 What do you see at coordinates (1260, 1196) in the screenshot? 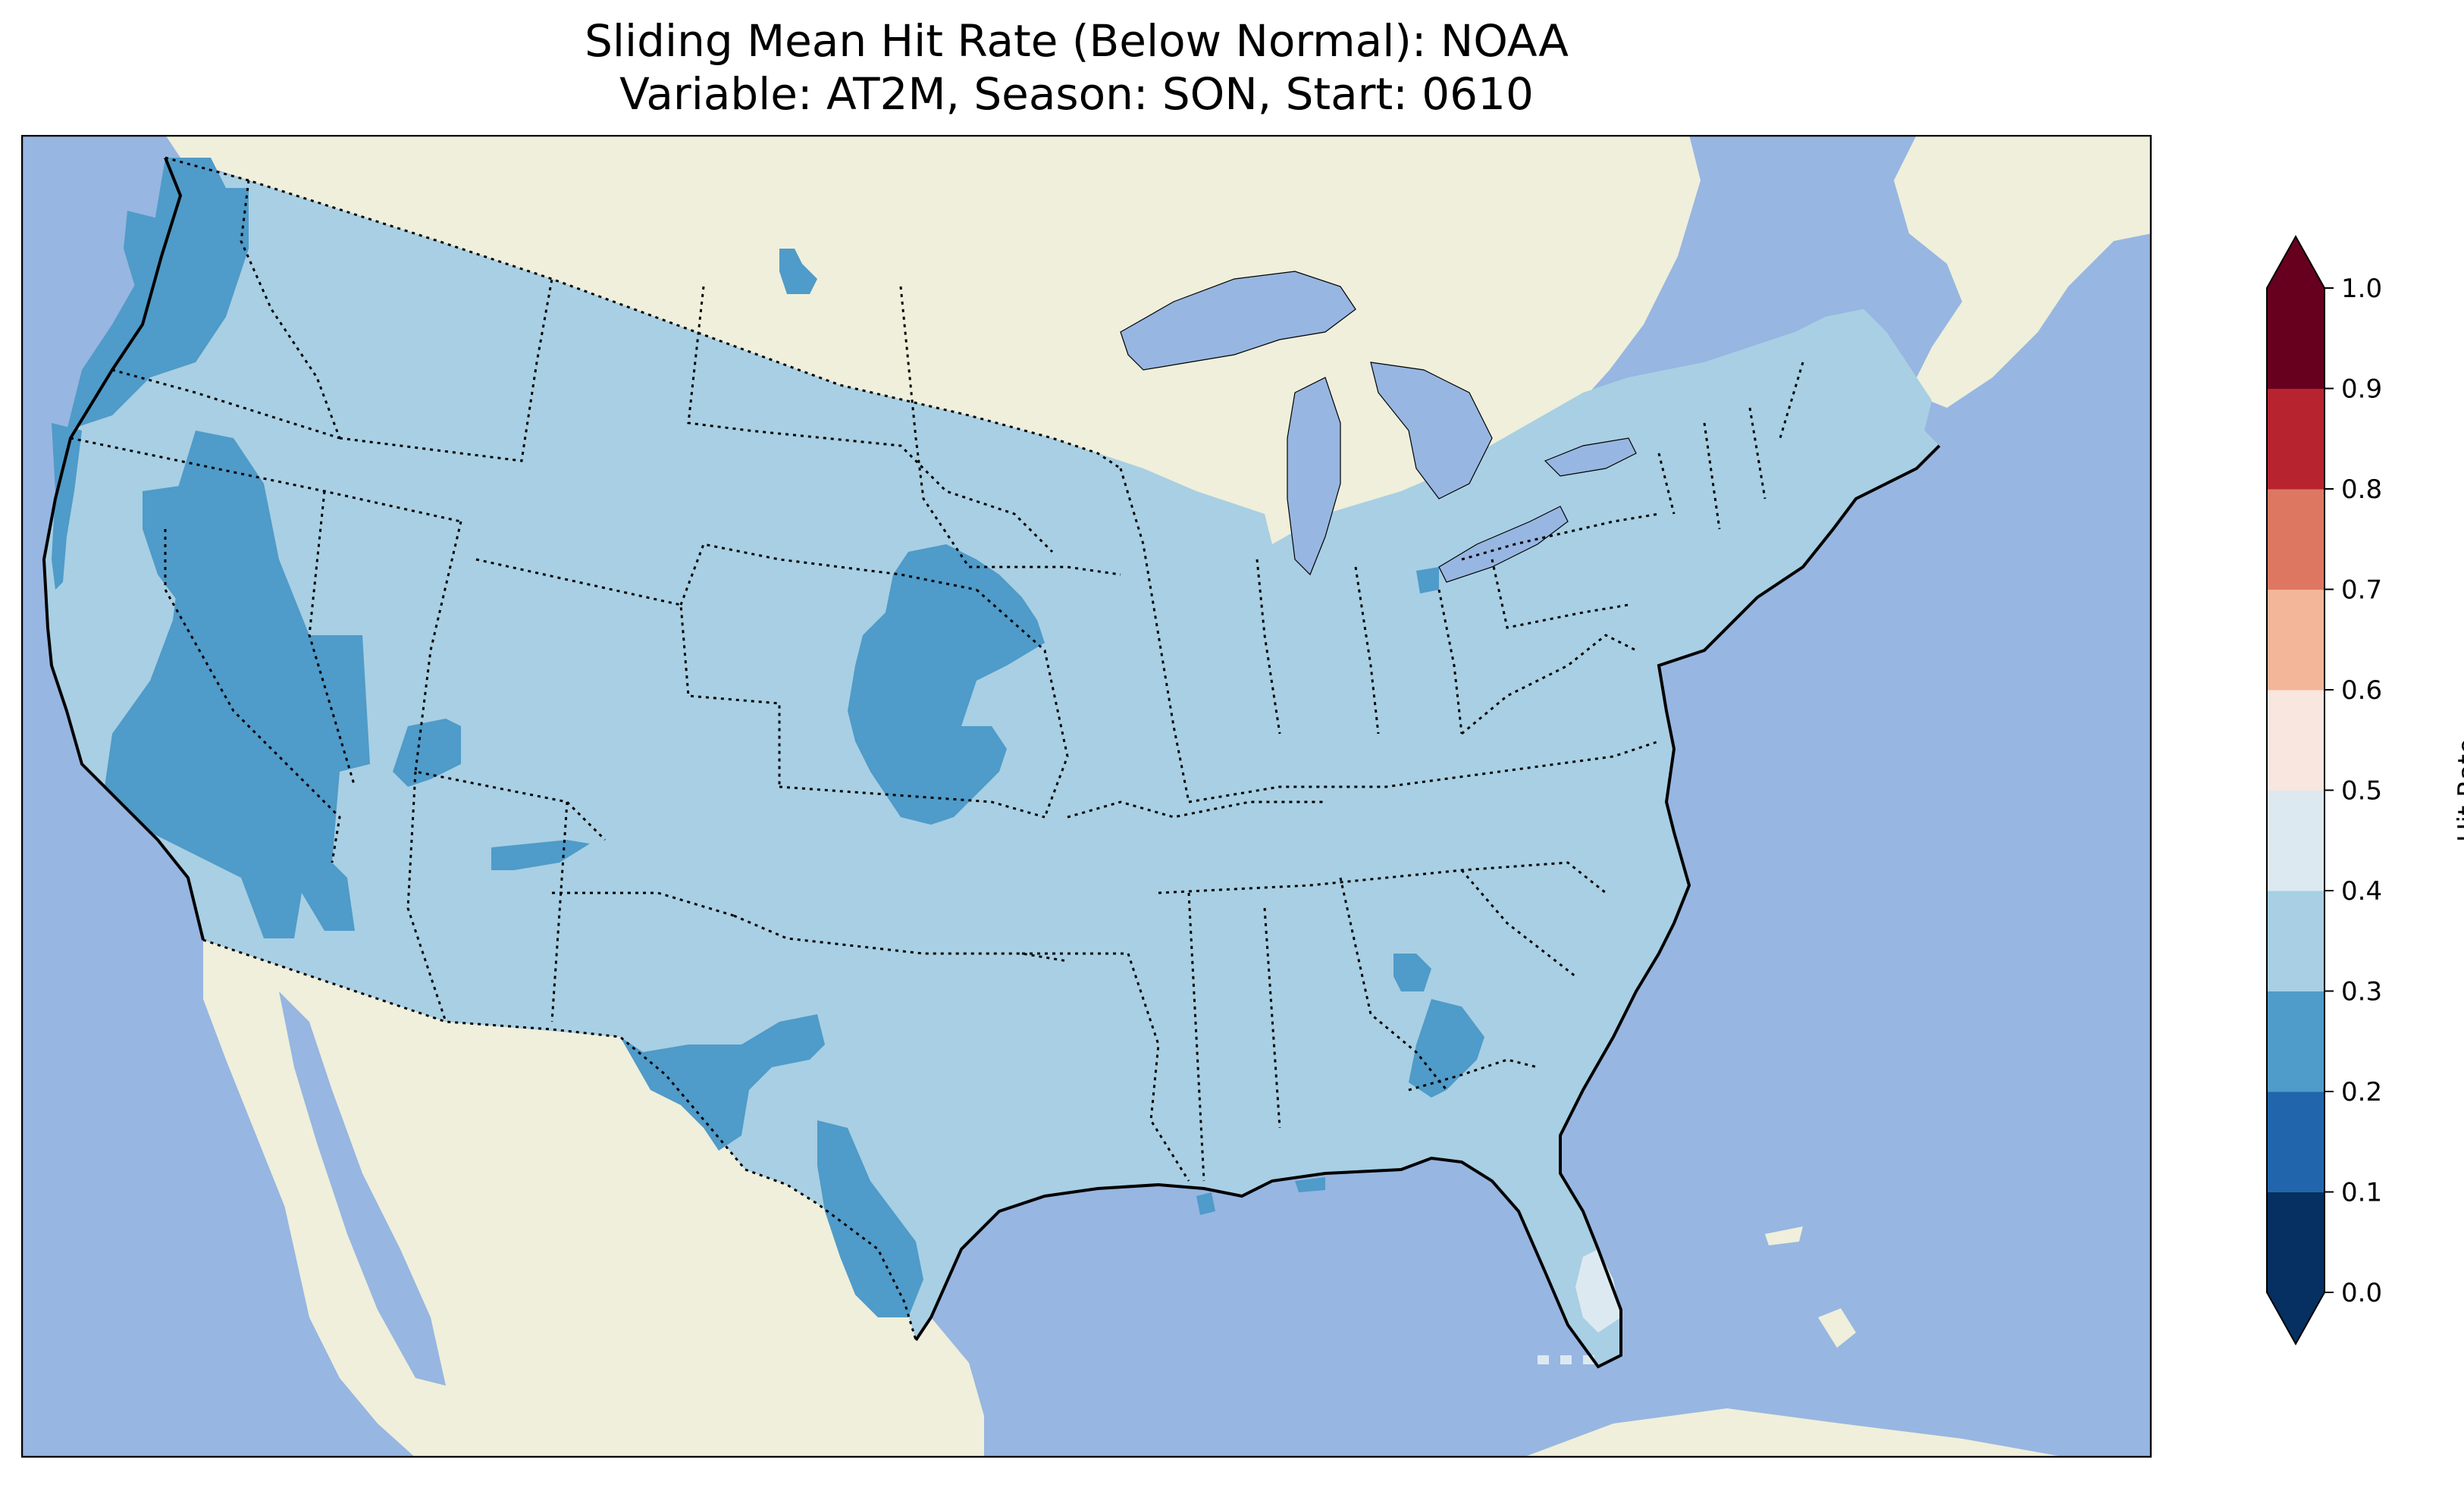
I see `patch-gulf-coast` at bounding box center [1260, 1196].